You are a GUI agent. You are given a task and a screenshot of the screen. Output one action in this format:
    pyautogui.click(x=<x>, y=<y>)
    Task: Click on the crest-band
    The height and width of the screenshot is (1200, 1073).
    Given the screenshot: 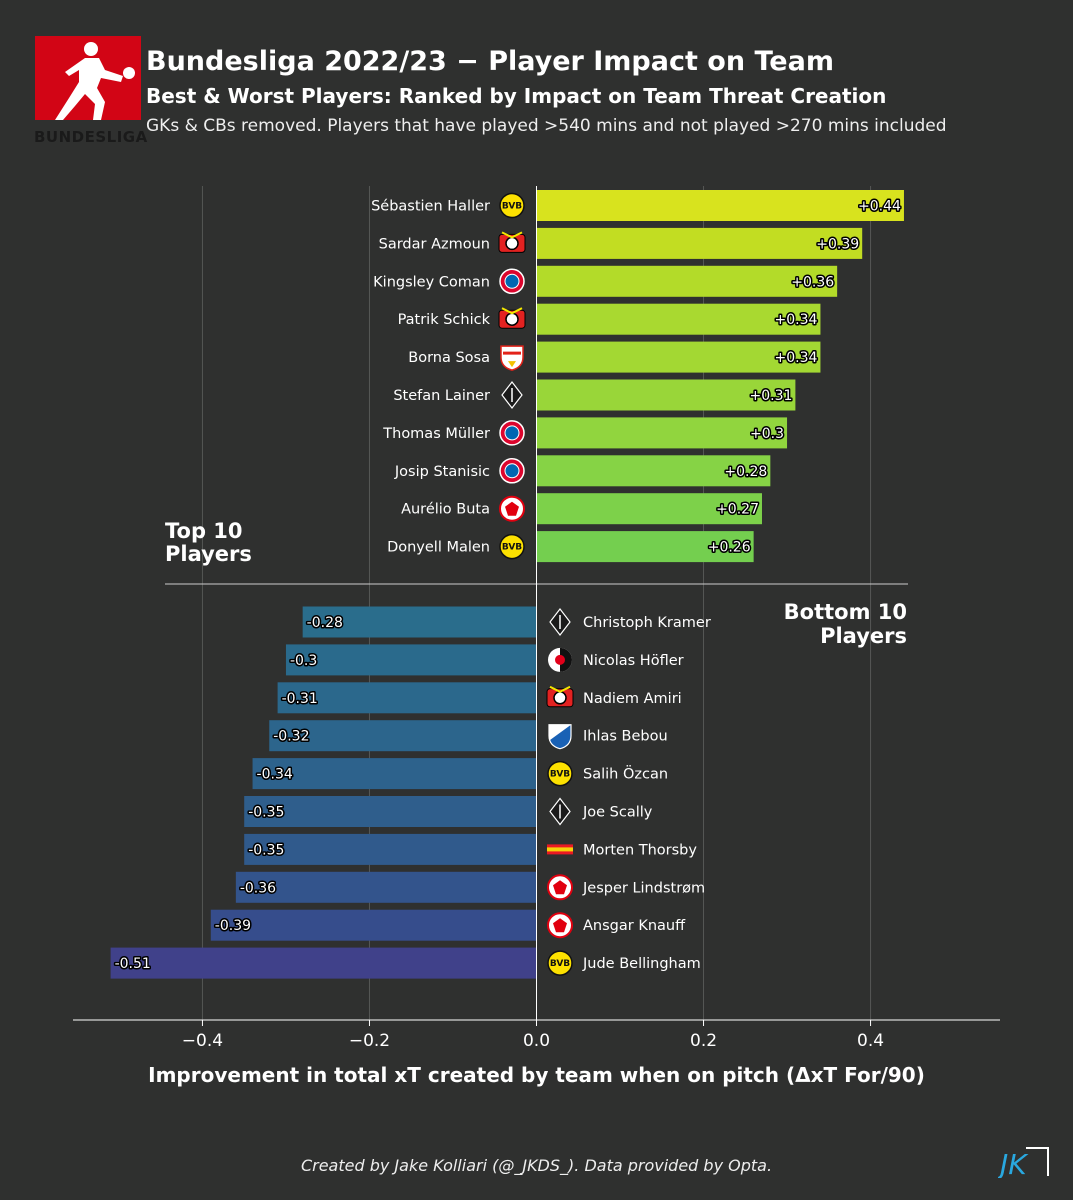 What is the action you would take?
    pyautogui.click(x=560, y=849)
    